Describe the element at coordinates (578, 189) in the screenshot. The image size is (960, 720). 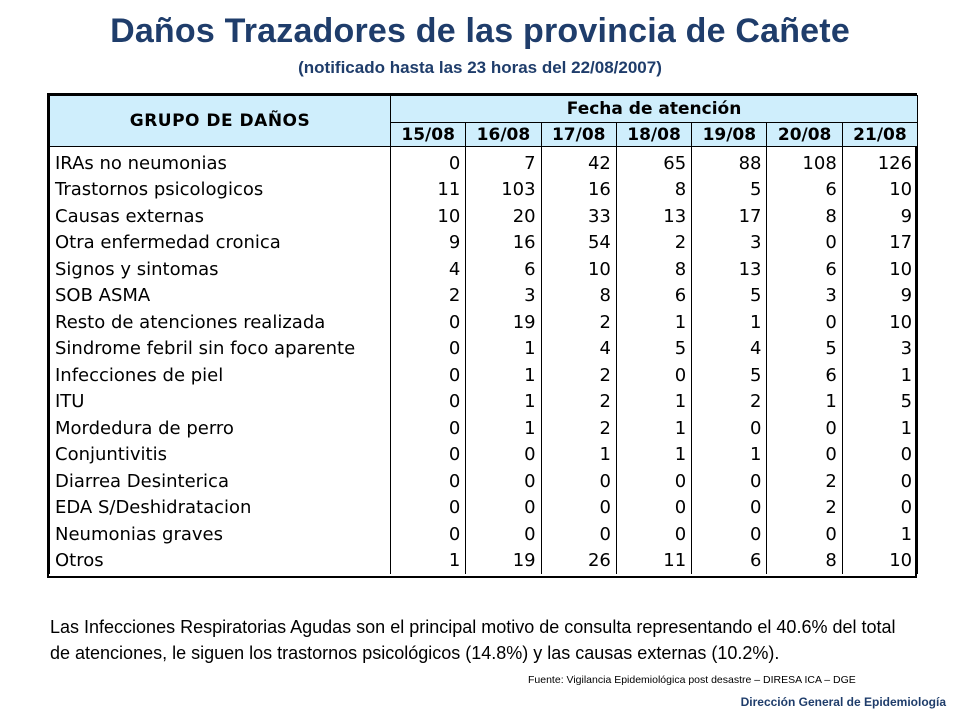
I see `table-cell: 16` at that location.